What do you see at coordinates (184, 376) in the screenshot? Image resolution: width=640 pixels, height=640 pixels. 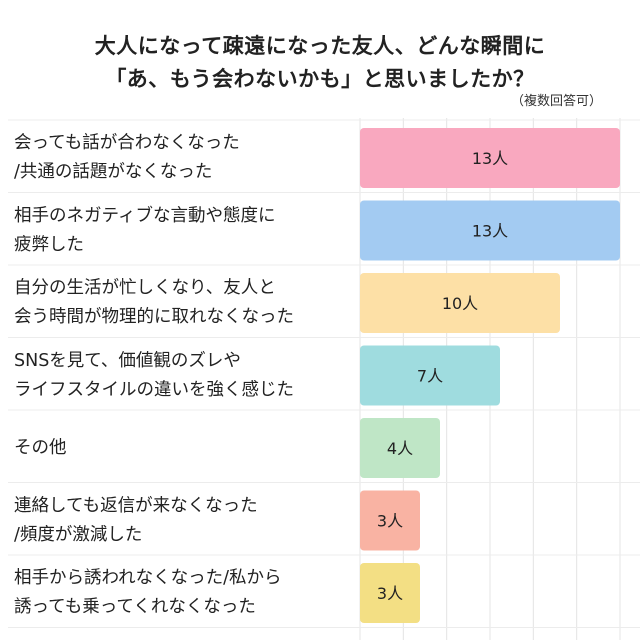 I see `category-label-4: SNSを見て、価値観のズレやライフスタイルの違いを強く感じた` at bounding box center [184, 376].